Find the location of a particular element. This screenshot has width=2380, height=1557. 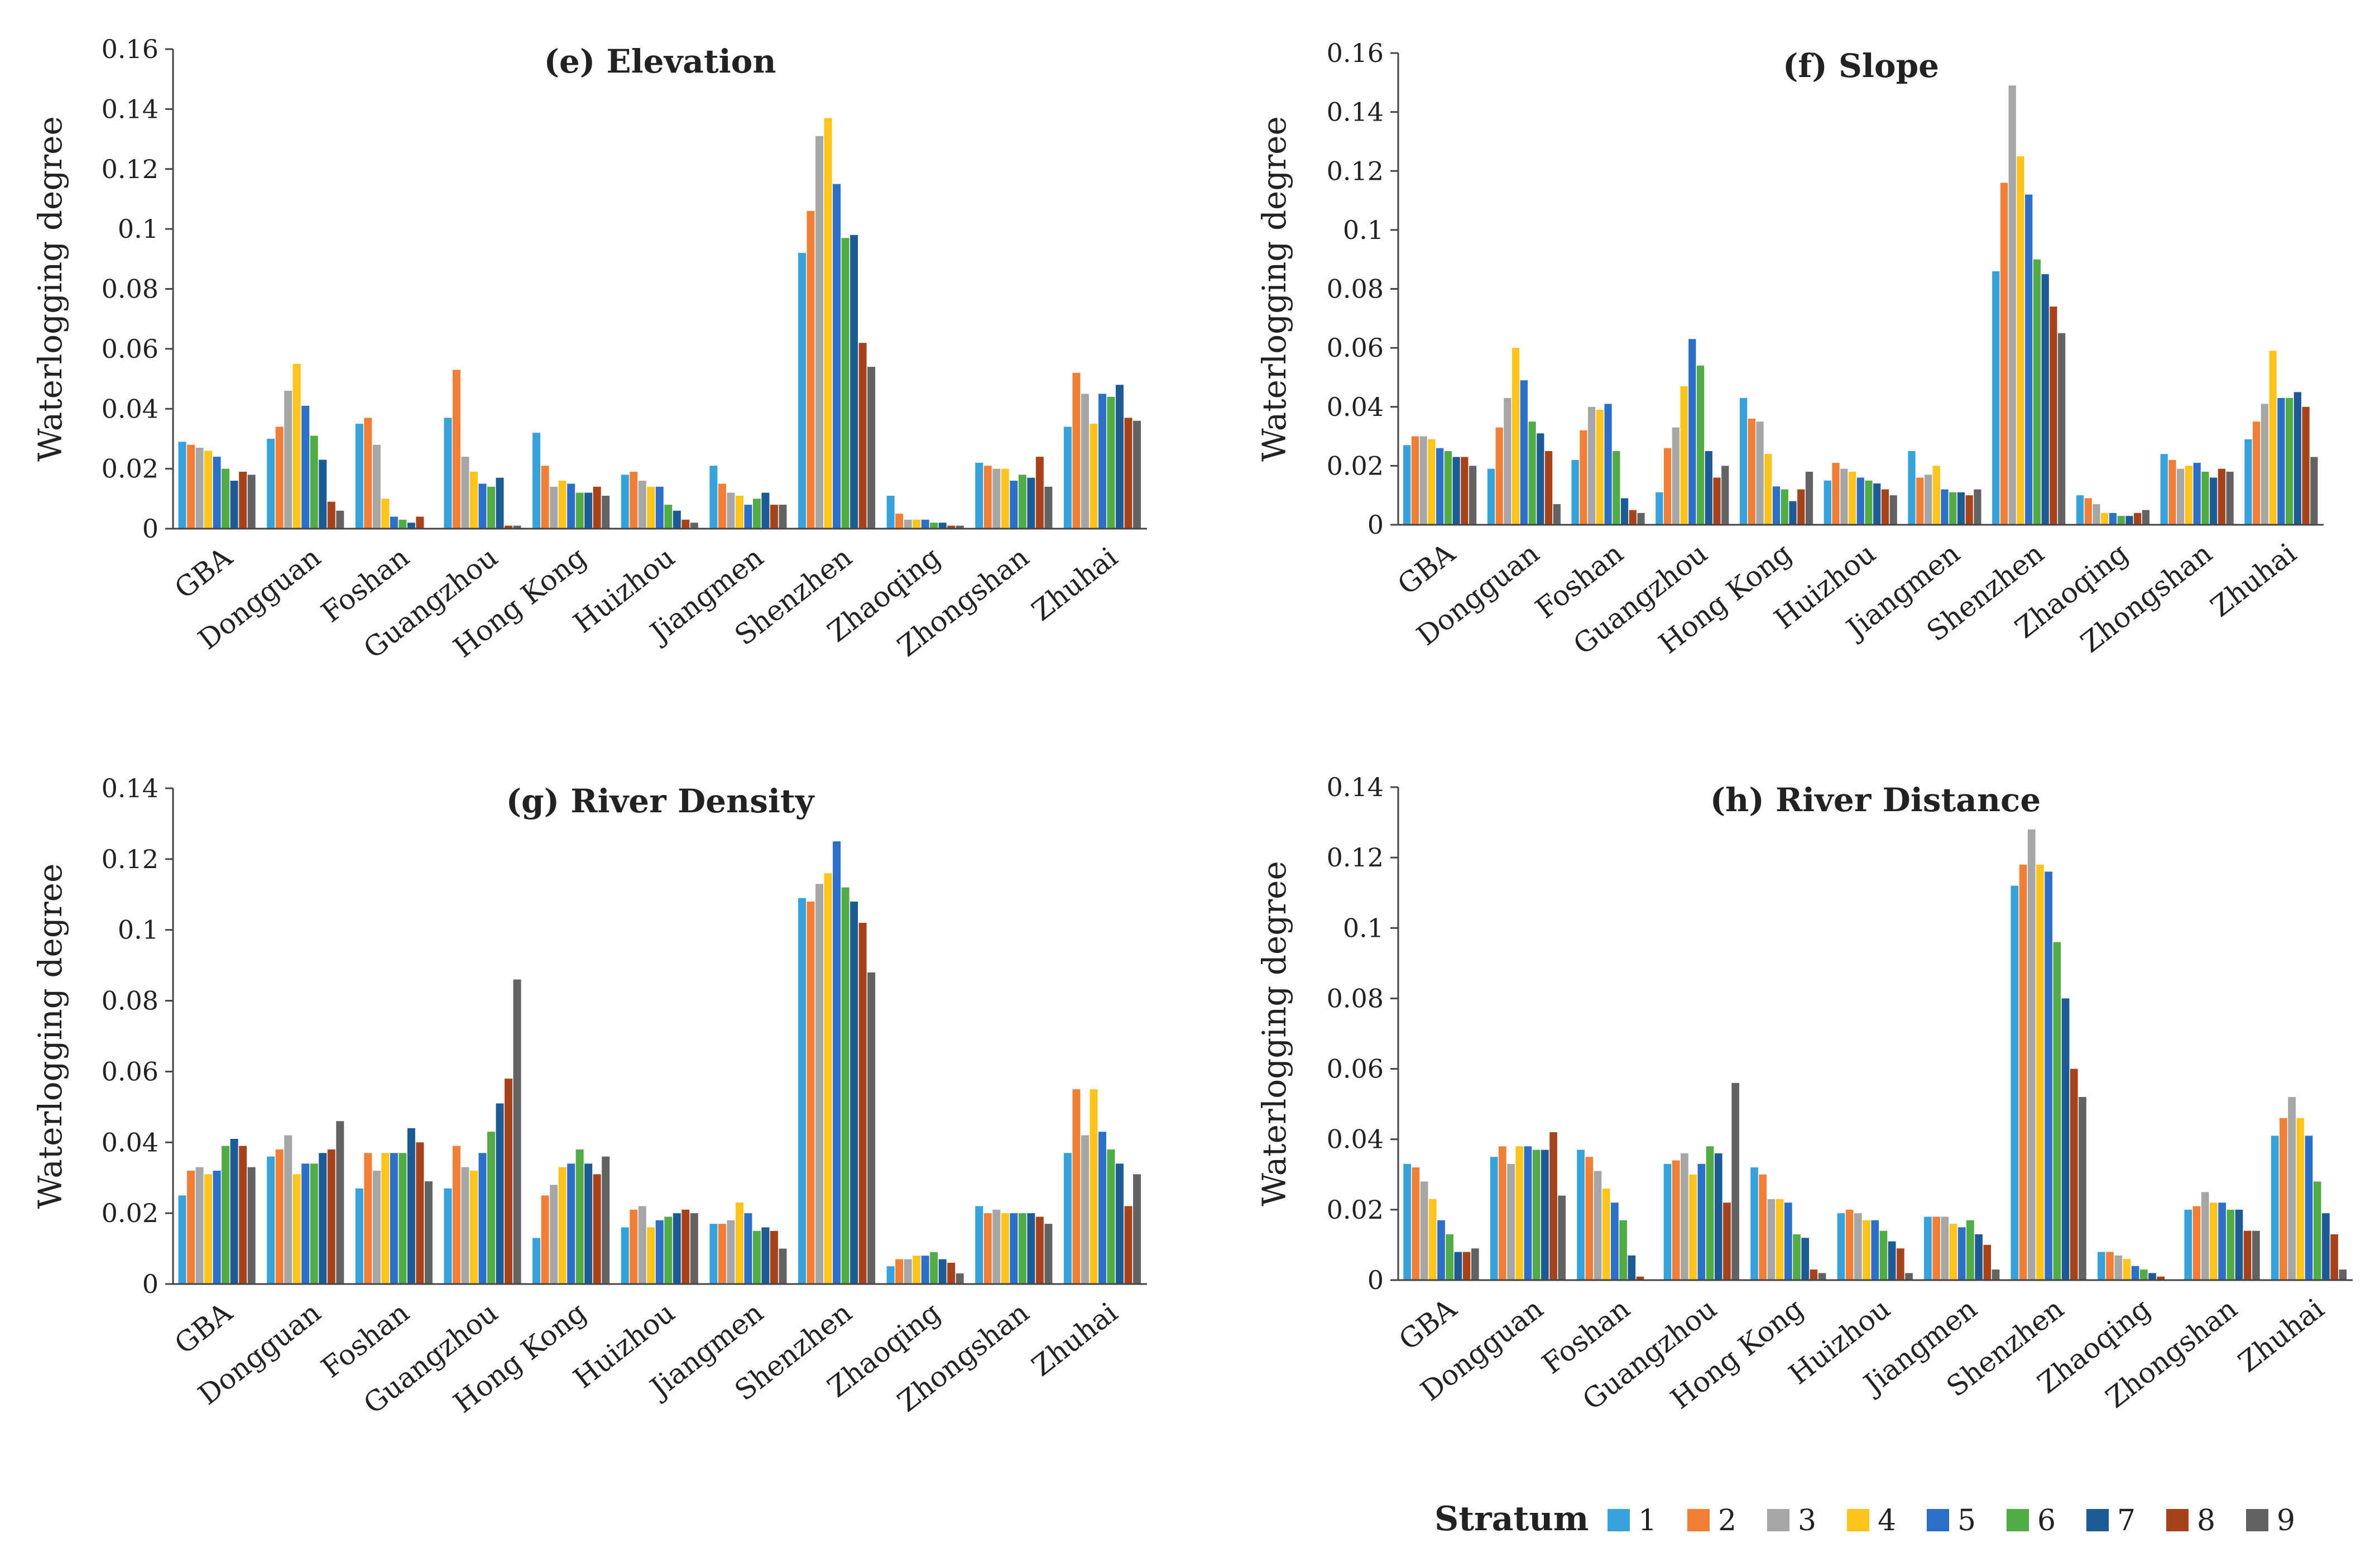

y-tick-label: 0.16 is located at coordinates (130, 49).